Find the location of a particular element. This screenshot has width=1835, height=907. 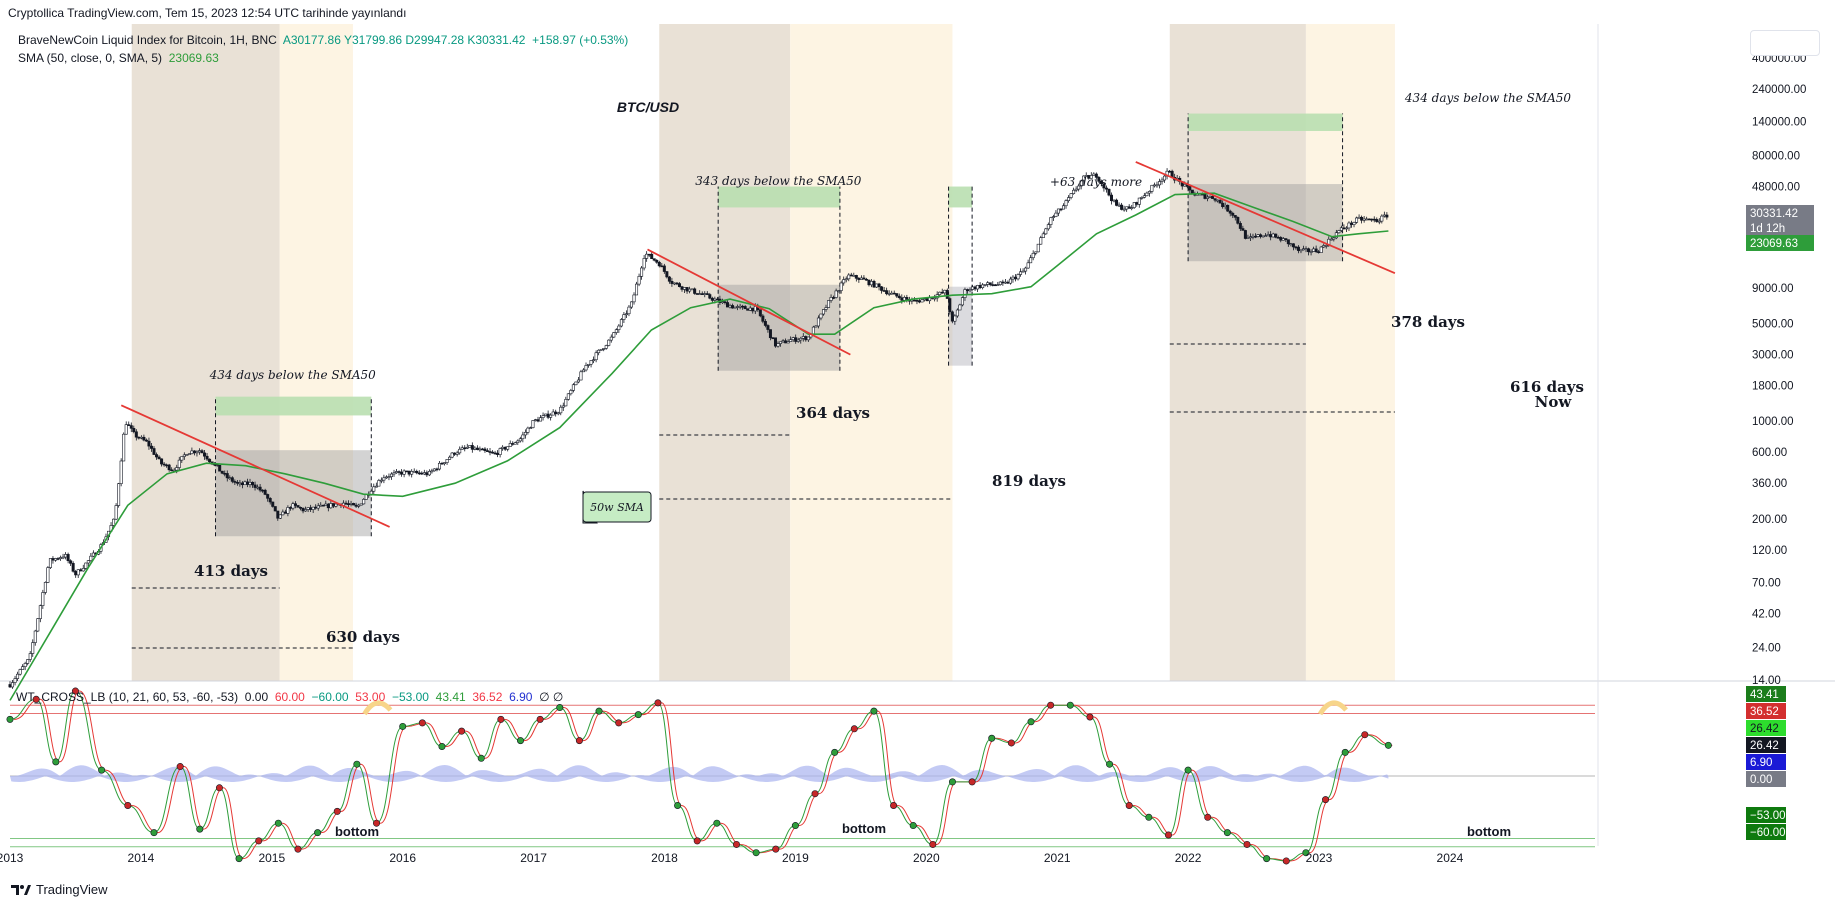

time-tick: 2022 is located at coordinates (1188, 858).